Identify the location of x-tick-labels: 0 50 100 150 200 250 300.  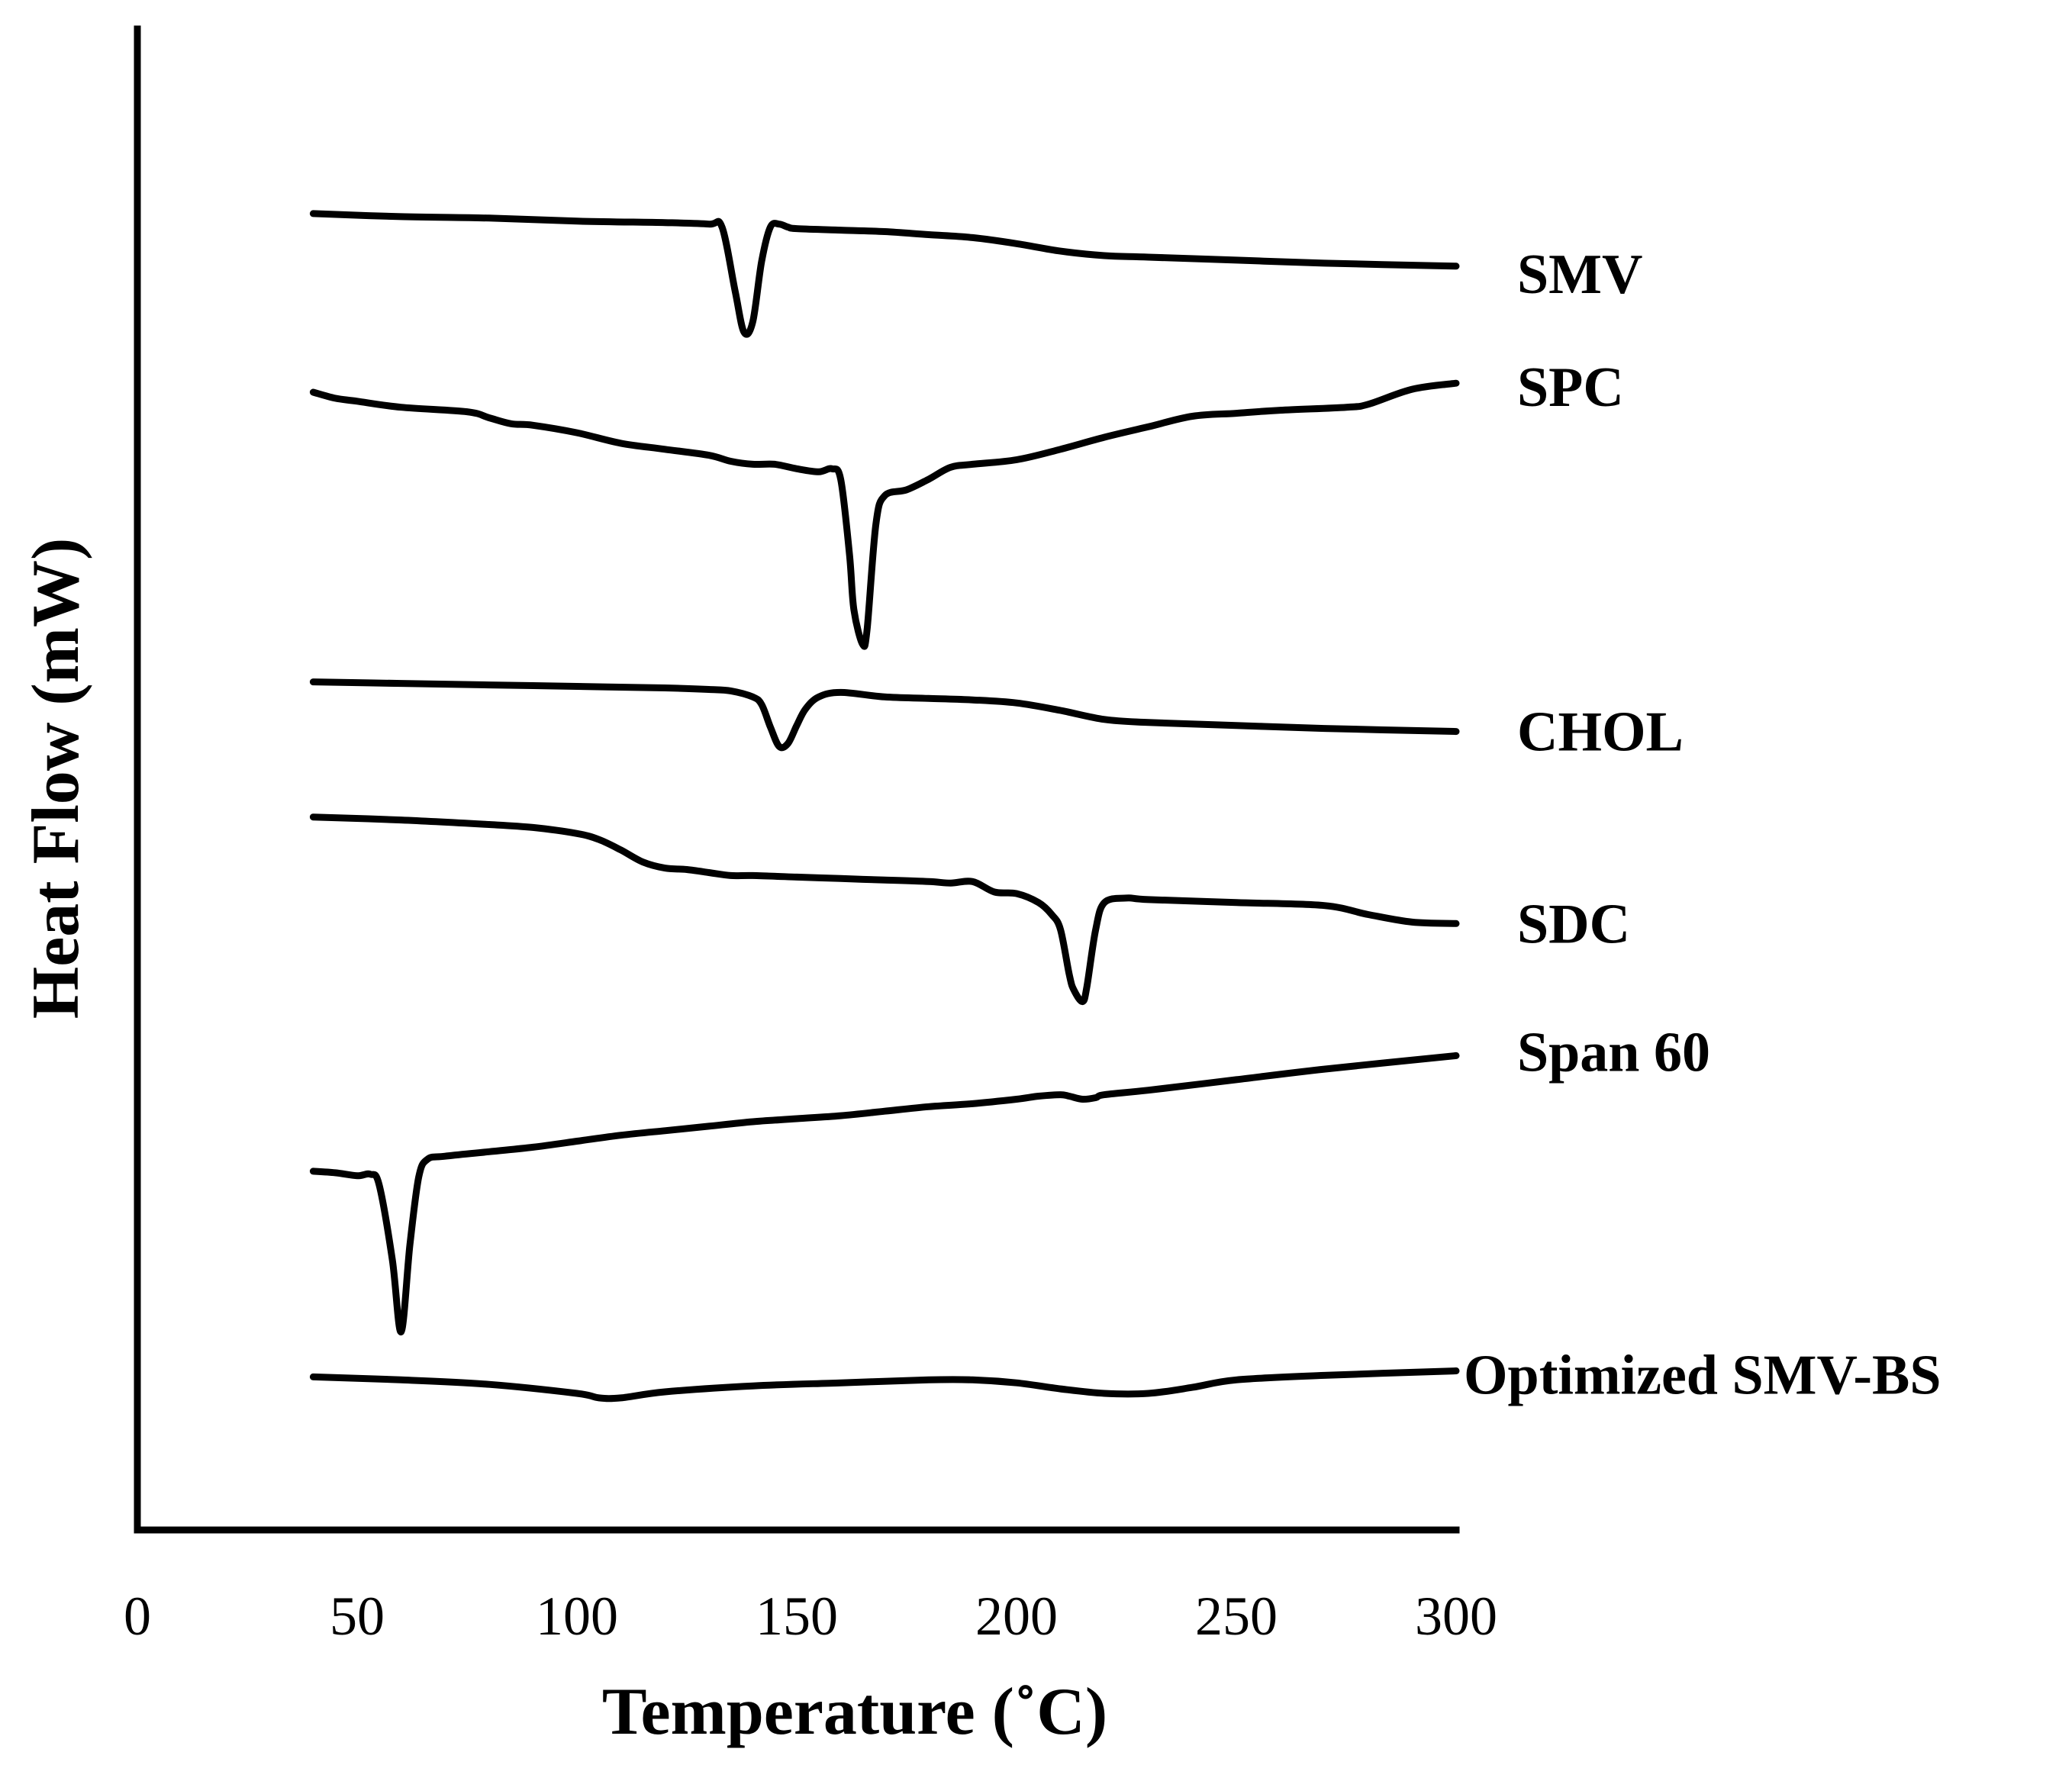
(811, 1616).